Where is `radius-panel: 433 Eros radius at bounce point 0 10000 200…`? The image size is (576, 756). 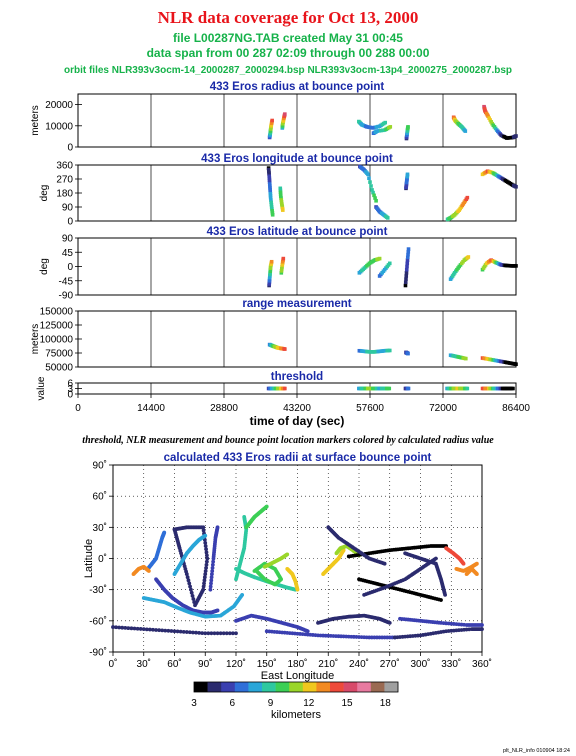
radius-panel: 433 Eros radius at bounce point 0 10000 200… is located at coordinates (274, 117).